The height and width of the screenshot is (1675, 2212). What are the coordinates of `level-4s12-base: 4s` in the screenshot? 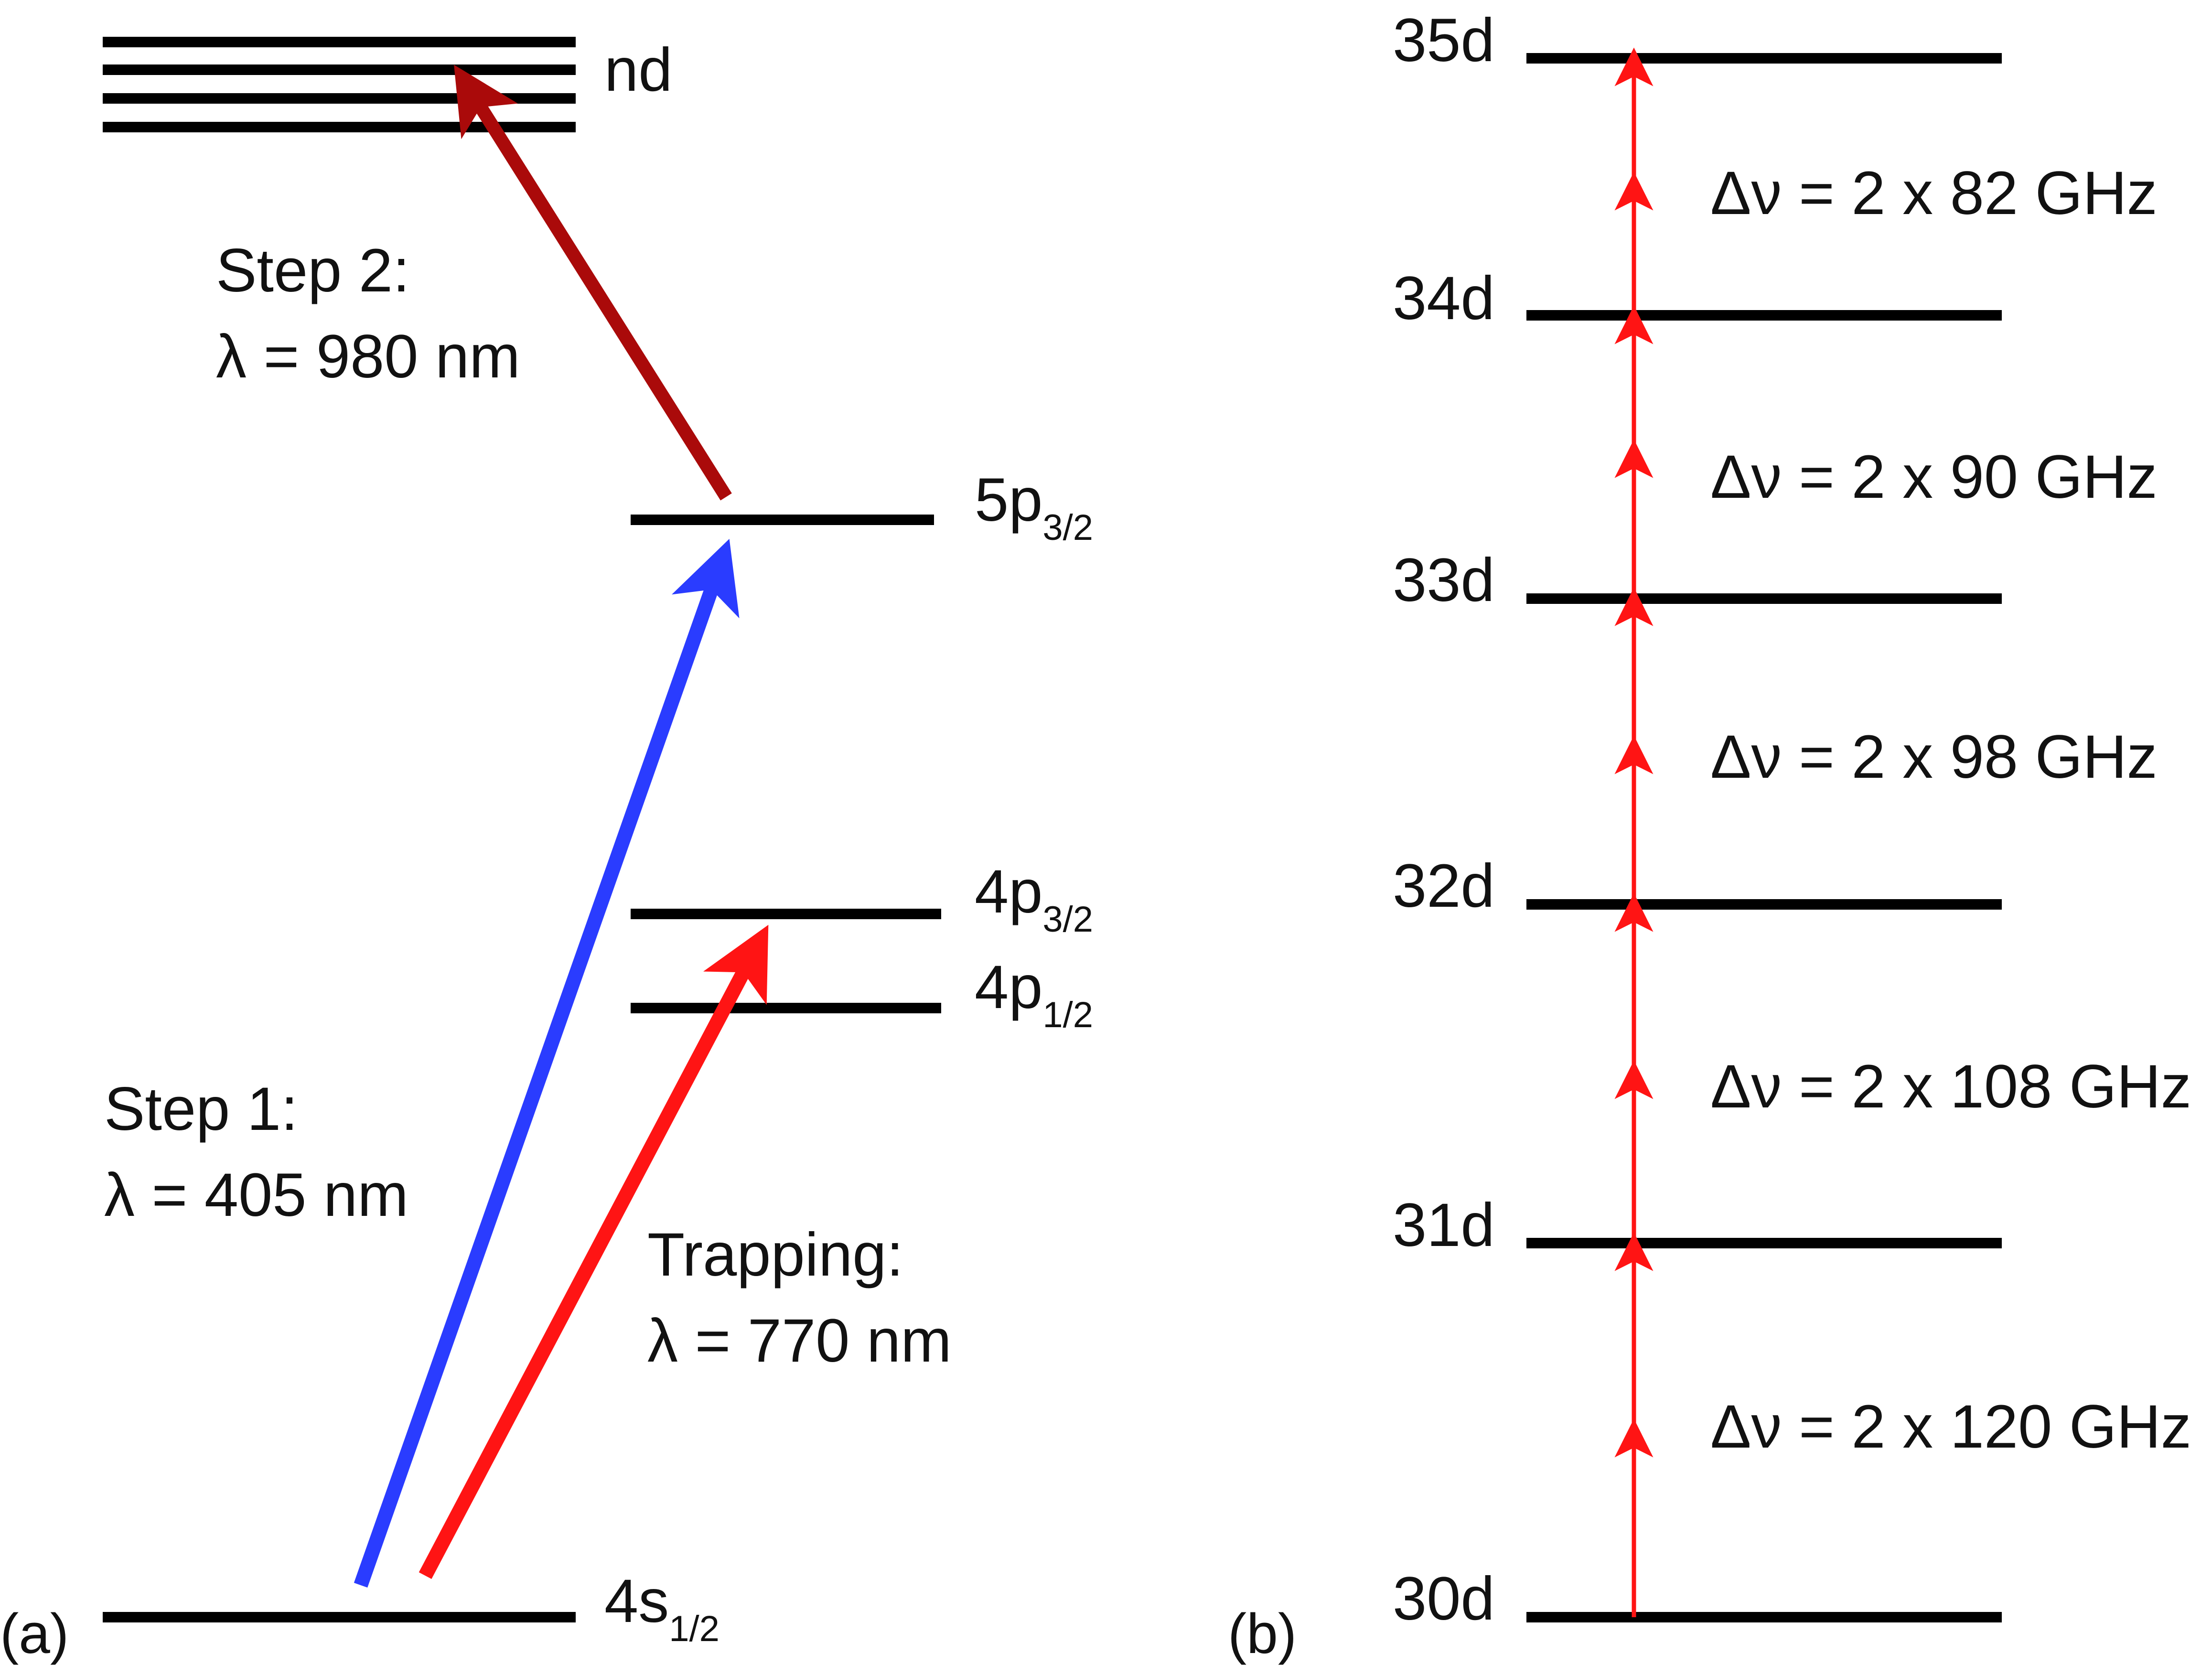 It's located at (636, 1601).